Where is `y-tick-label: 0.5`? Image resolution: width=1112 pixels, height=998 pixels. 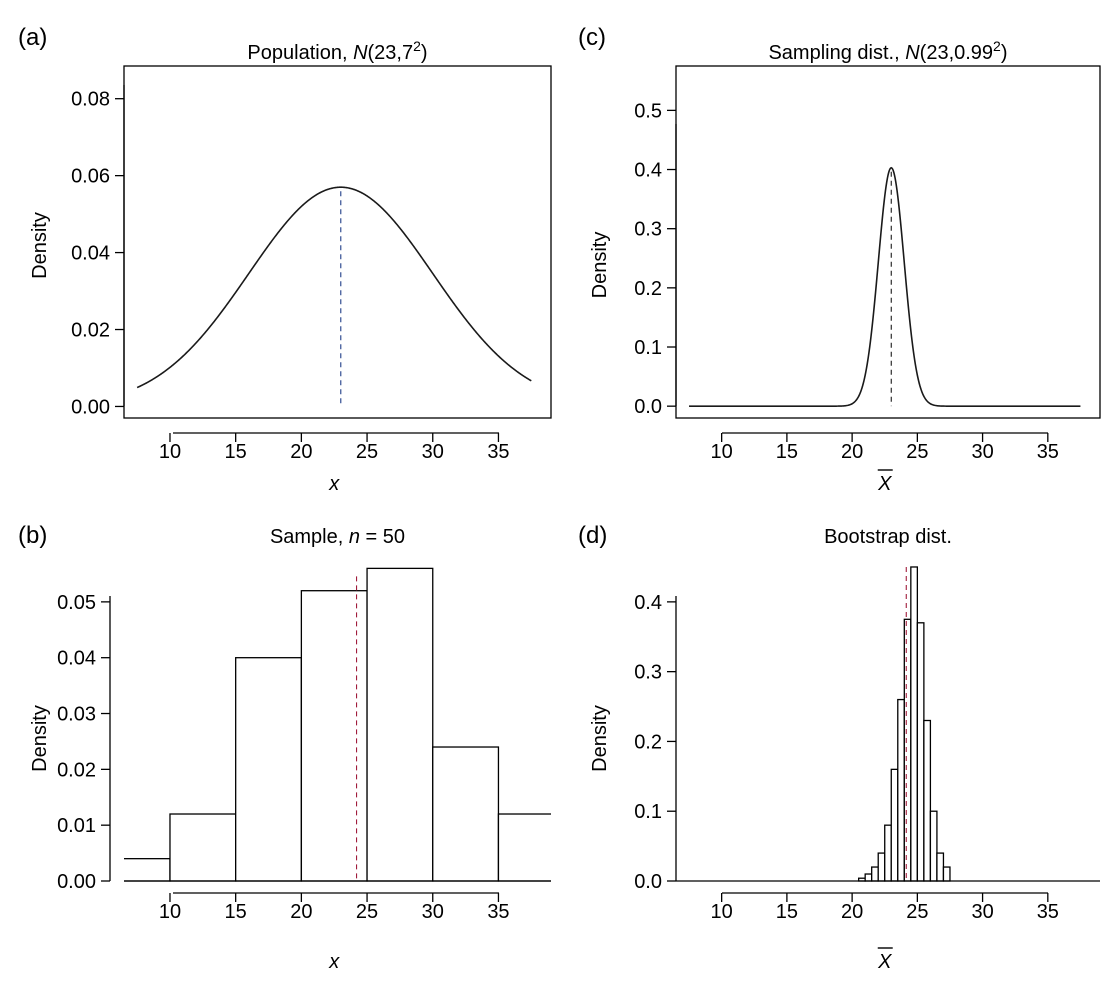 y-tick-label: 0.5 is located at coordinates (648, 111).